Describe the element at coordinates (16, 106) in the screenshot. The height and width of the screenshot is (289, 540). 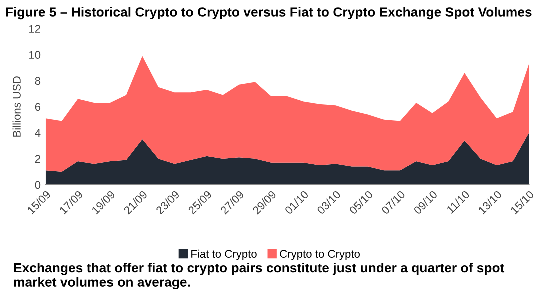
I see `y-axis-title: Billions USD` at that location.